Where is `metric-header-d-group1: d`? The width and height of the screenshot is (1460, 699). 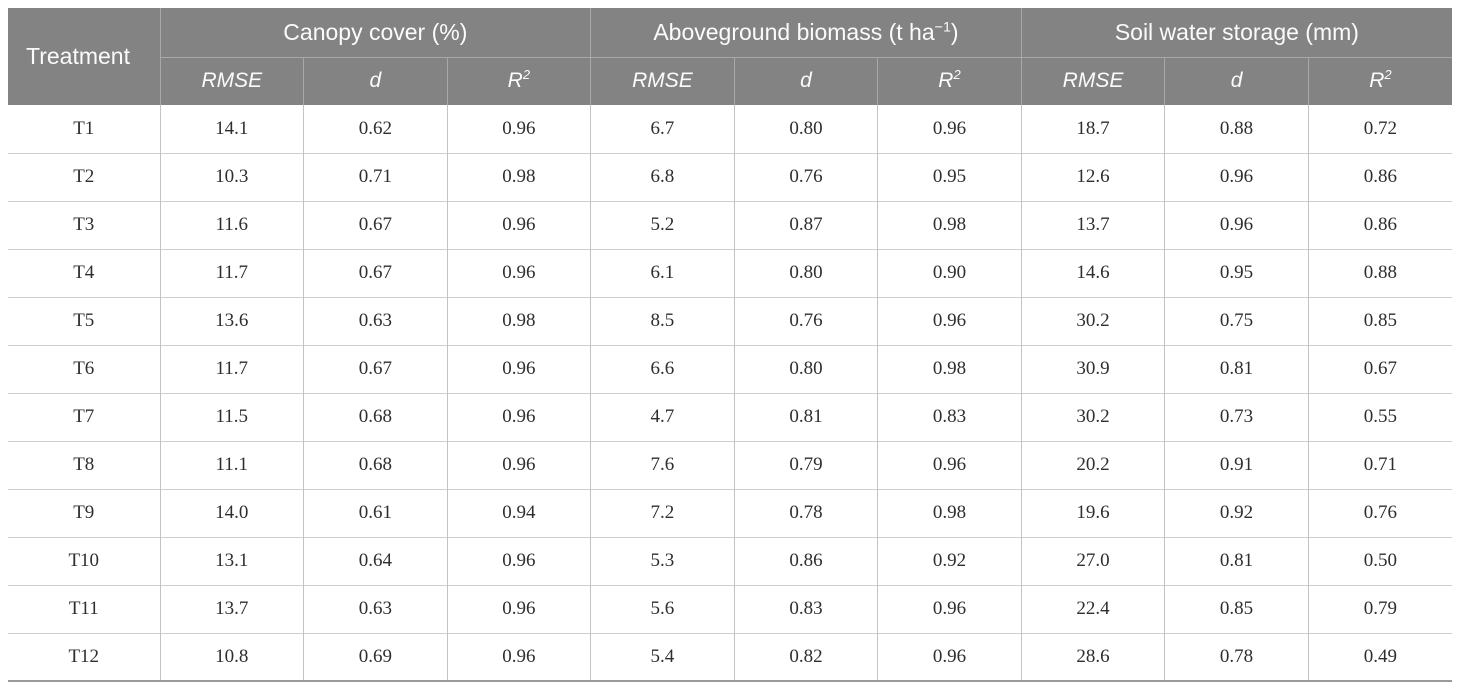 metric-header-d-group1: d is located at coordinates (375, 80).